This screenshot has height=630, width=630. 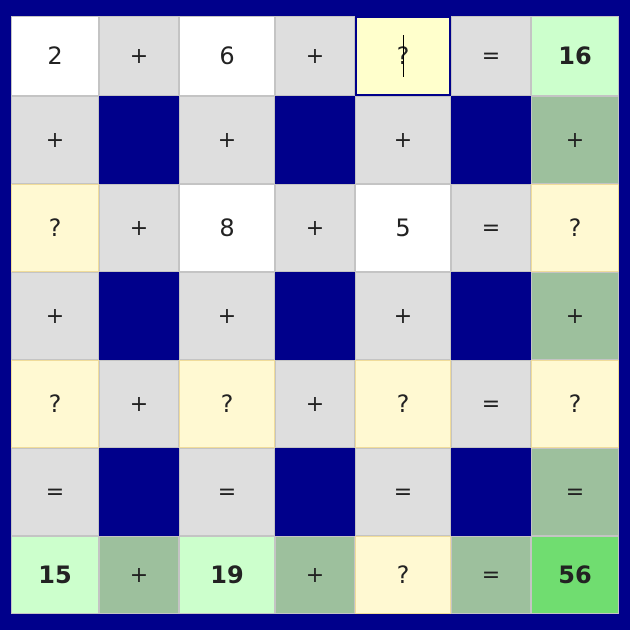 I want to click on given-number-cell: 8, so click(x=227, y=228).